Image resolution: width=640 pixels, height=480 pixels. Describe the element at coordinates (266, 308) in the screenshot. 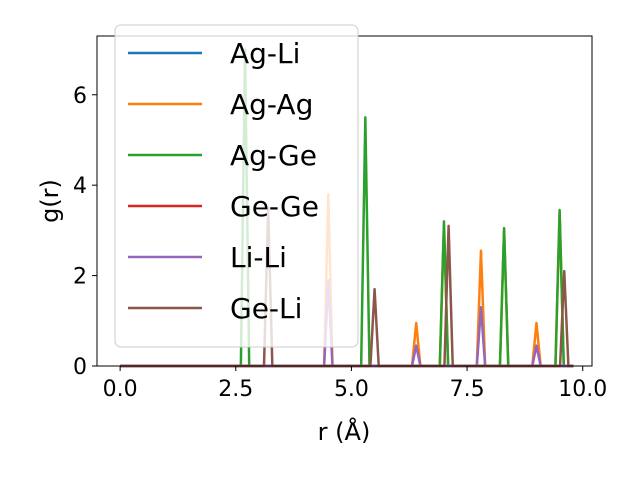

I see `legend-label: Ge-Li` at that location.